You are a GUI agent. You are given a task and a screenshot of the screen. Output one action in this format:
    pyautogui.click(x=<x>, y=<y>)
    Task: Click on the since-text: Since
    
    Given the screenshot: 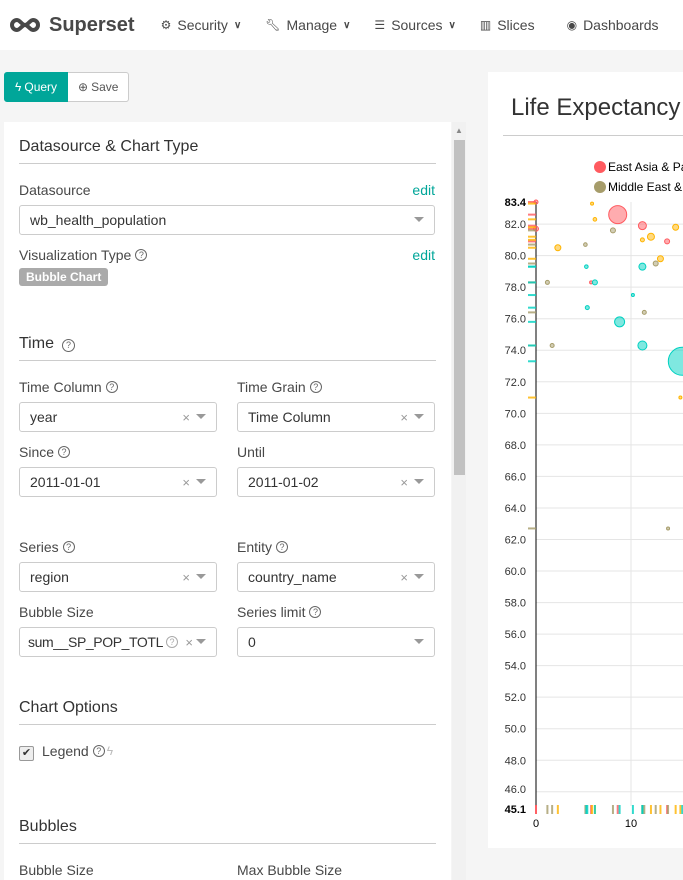 What is the action you would take?
    pyautogui.click(x=37, y=452)
    